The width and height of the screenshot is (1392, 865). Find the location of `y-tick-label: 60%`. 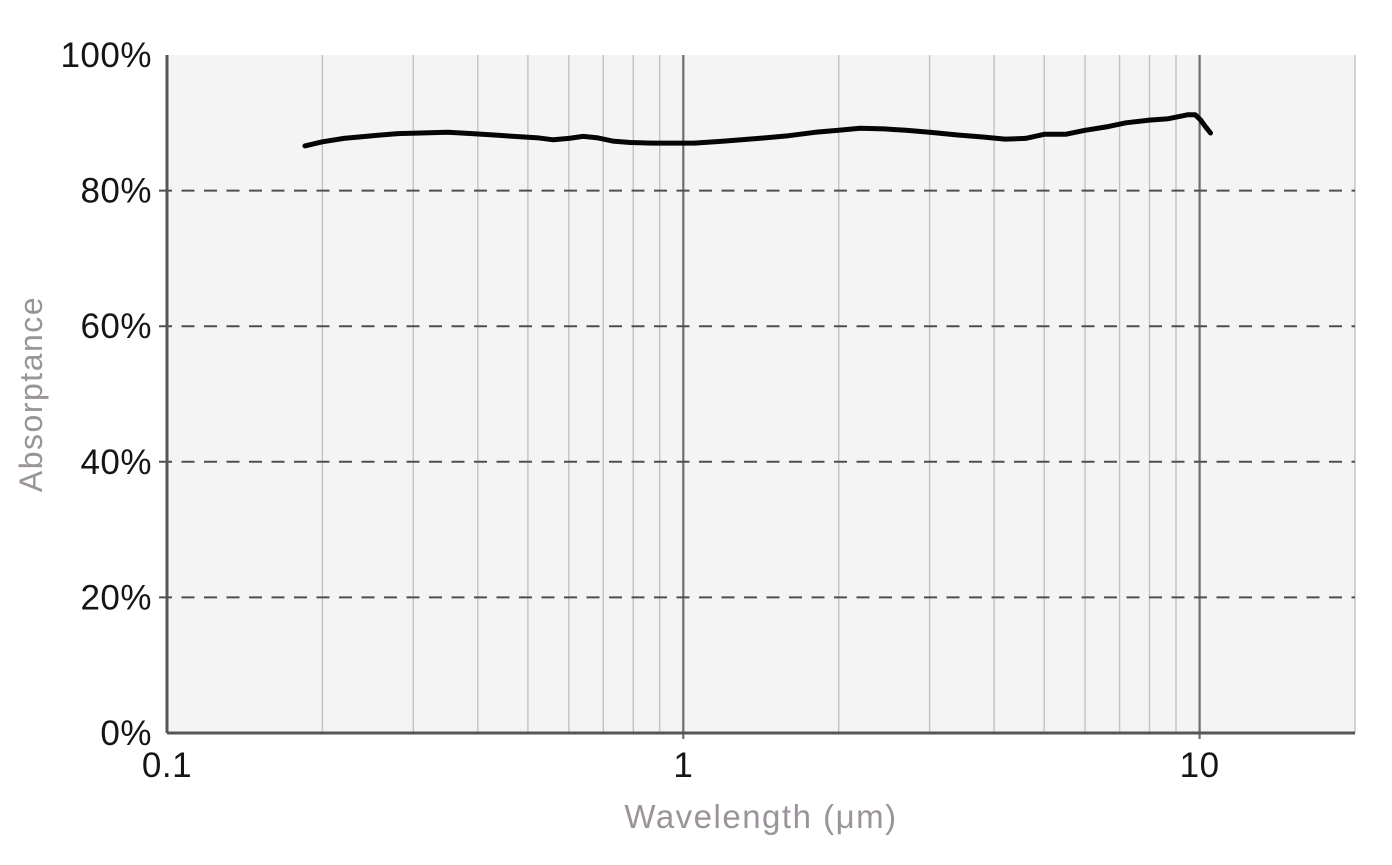

y-tick-label: 60% is located at coordinates (116, 326).